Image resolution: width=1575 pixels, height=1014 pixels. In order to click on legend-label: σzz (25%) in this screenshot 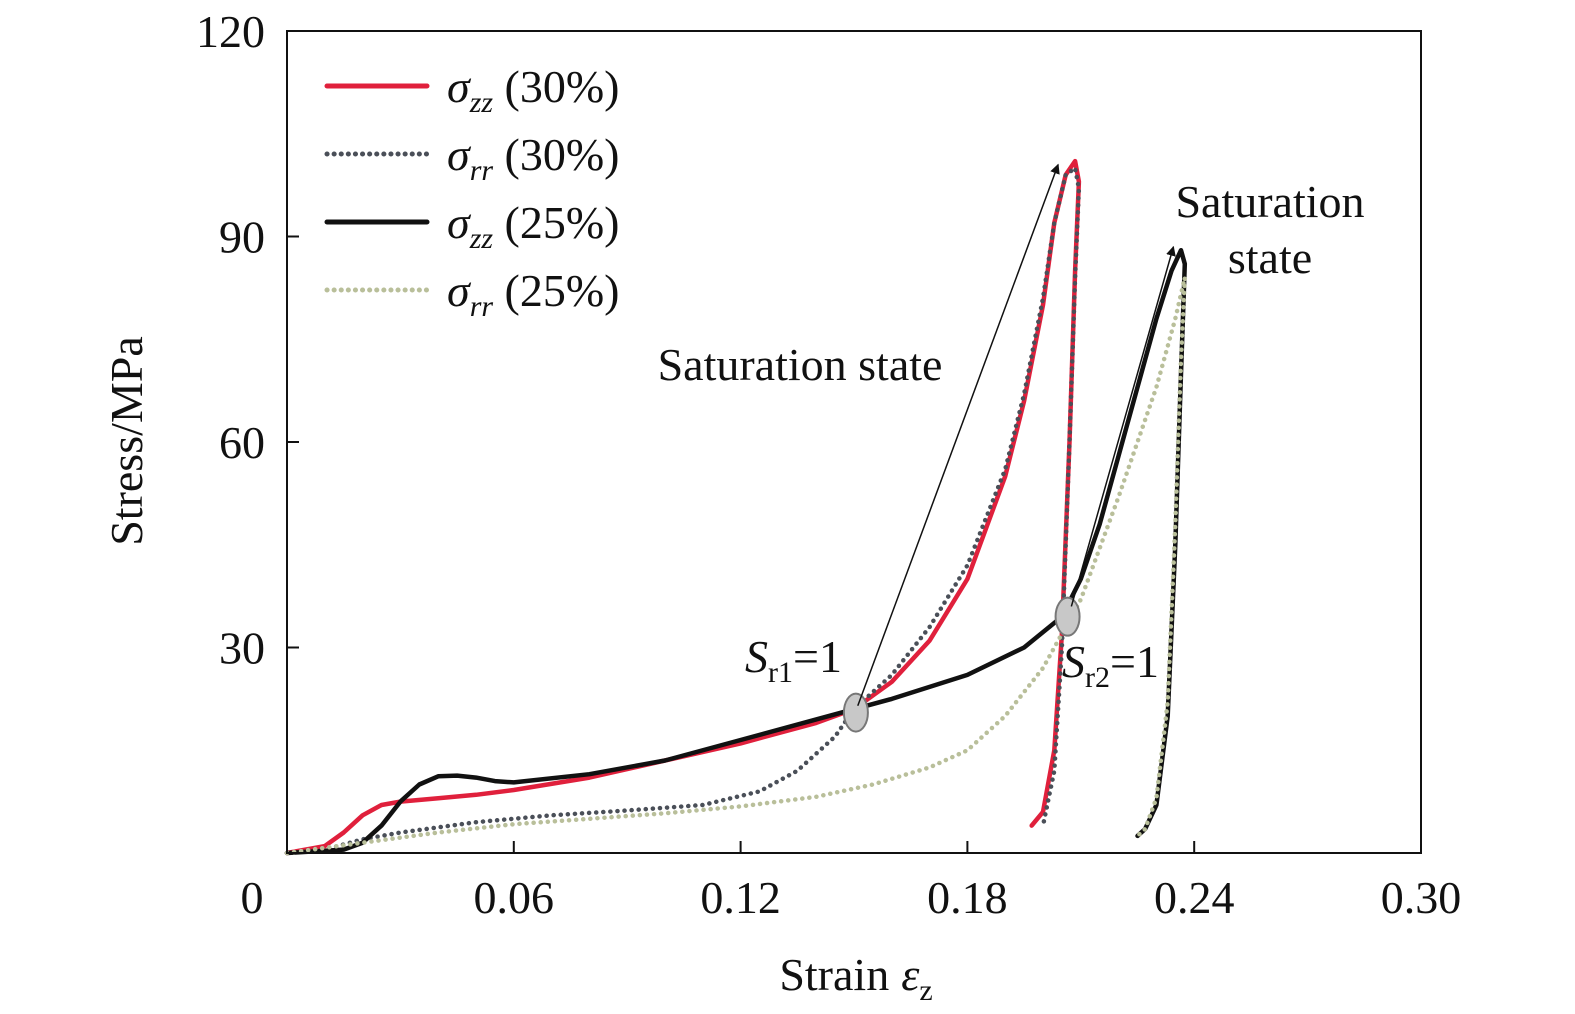, I will do `click(533, 226)`.